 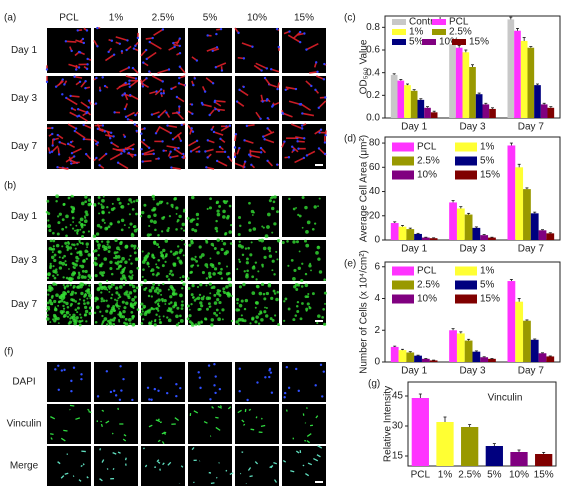 I want to click on micrograph, so click(x=303, y=261).